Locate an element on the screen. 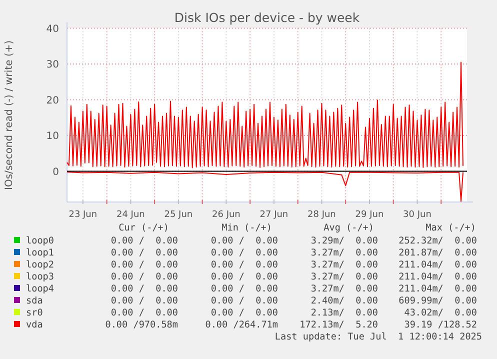 Image resolution: width=497 pixels, height=359 pixels. text: 0.00 /264.71m is located at coordinates (241, 324).